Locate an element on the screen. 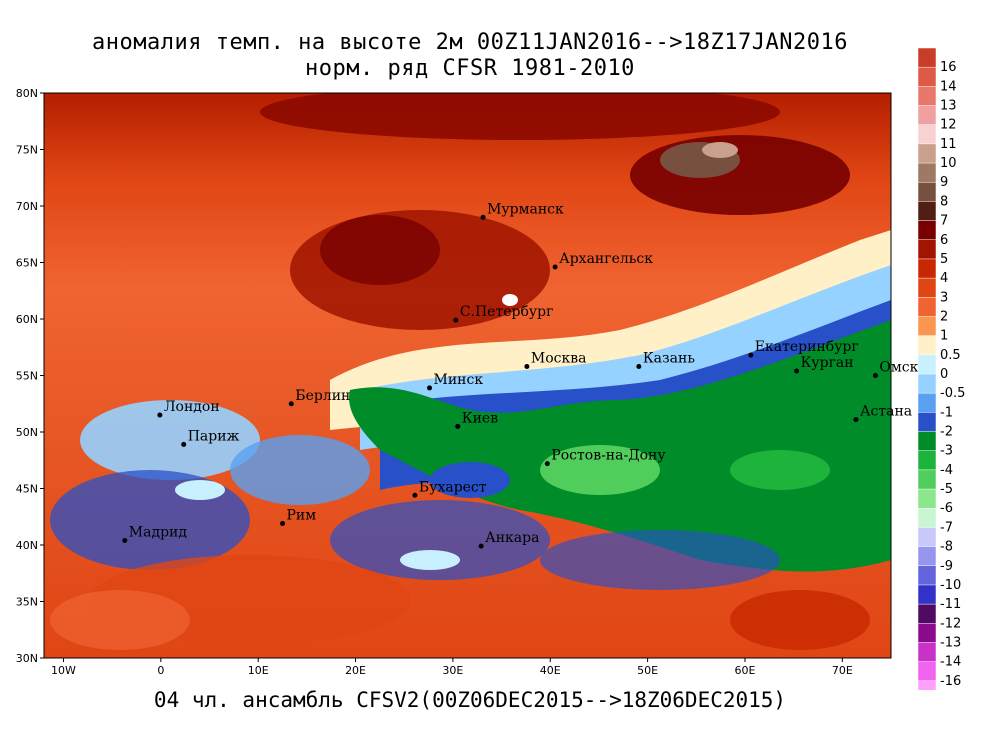  city-marker: Бухарест is located at coordinates (449, 488).